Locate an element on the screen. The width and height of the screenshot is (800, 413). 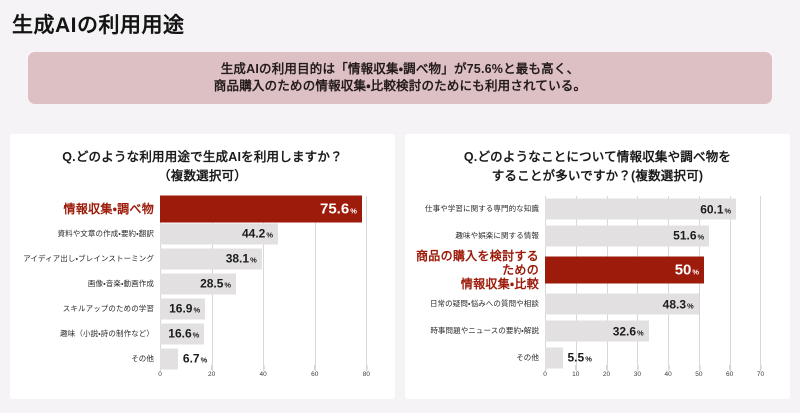
bar: 51.6% is located at coordinates (627, 236).